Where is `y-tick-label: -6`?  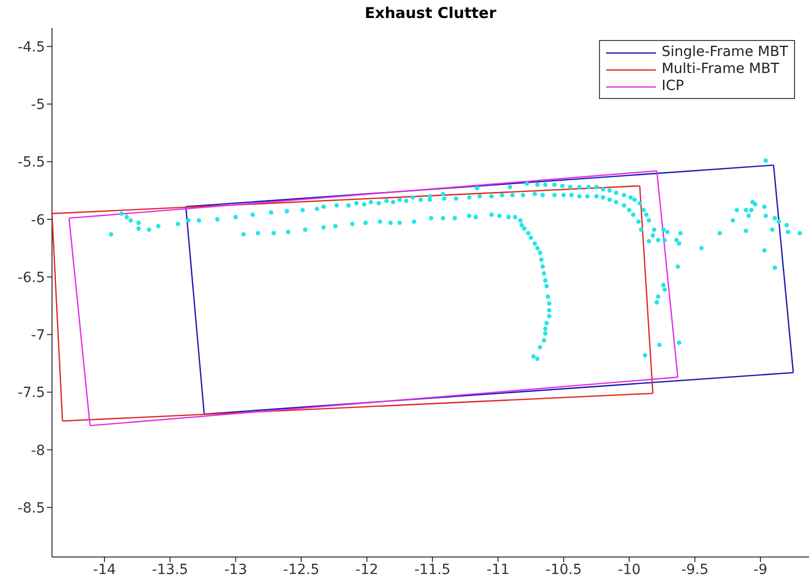
y-tick-label: -6 is located at coordinates (38, 220).